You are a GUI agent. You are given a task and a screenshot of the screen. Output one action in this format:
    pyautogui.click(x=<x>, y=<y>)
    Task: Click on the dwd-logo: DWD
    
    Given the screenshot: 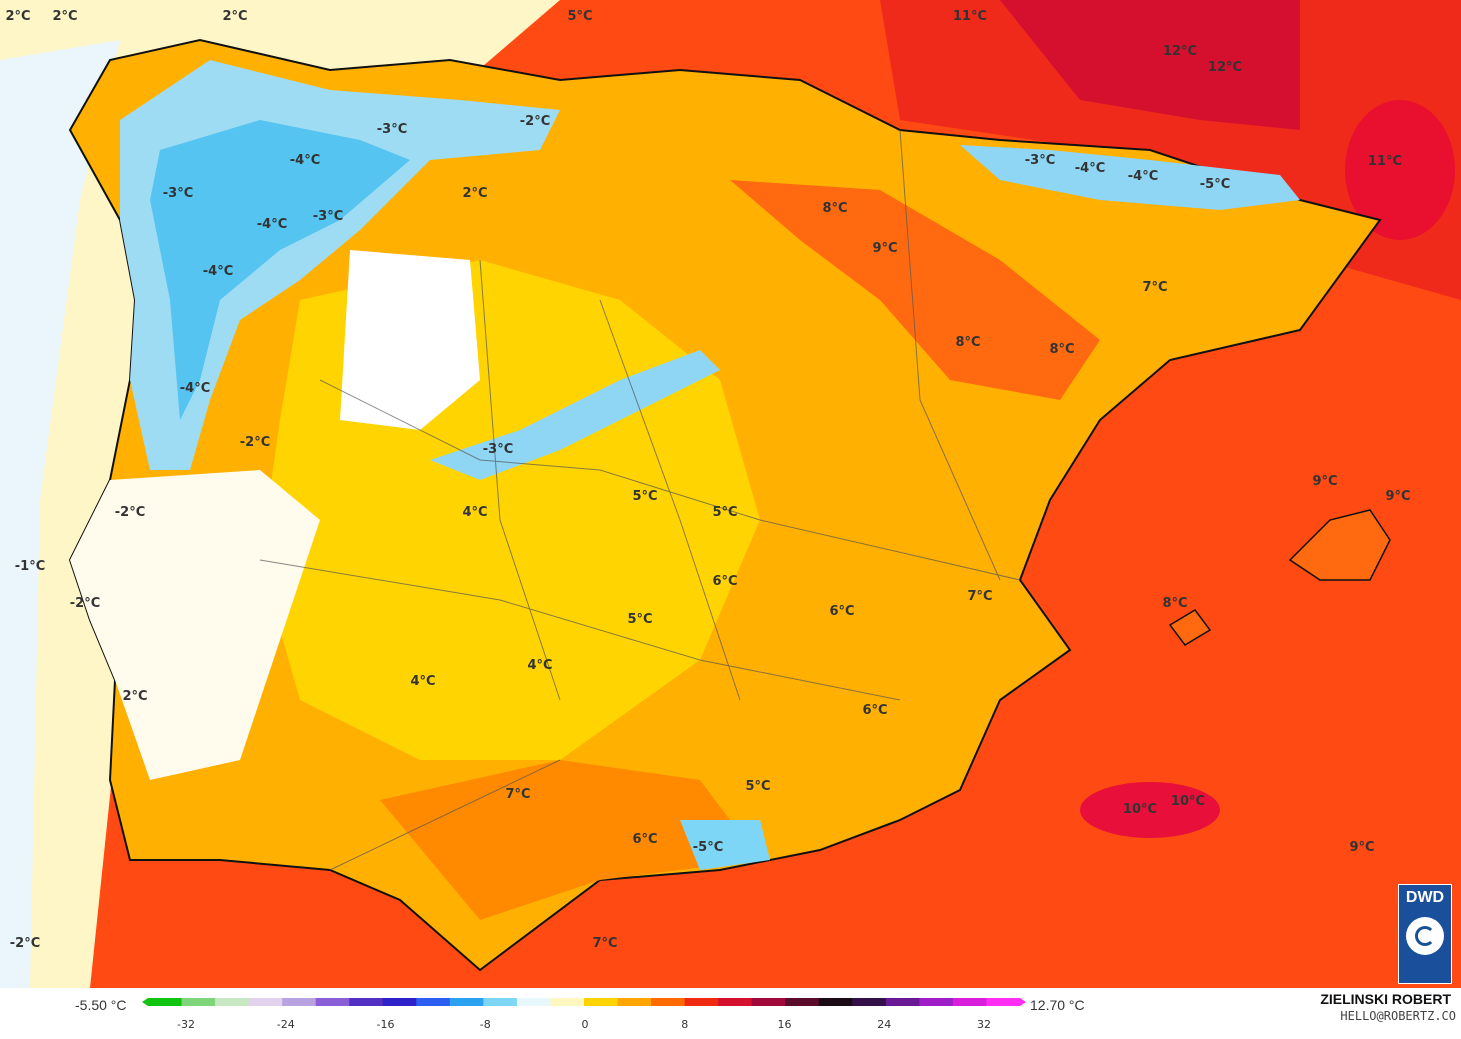 What is the action you would take?
    pyautogui.click(x=1425, y=934)
    